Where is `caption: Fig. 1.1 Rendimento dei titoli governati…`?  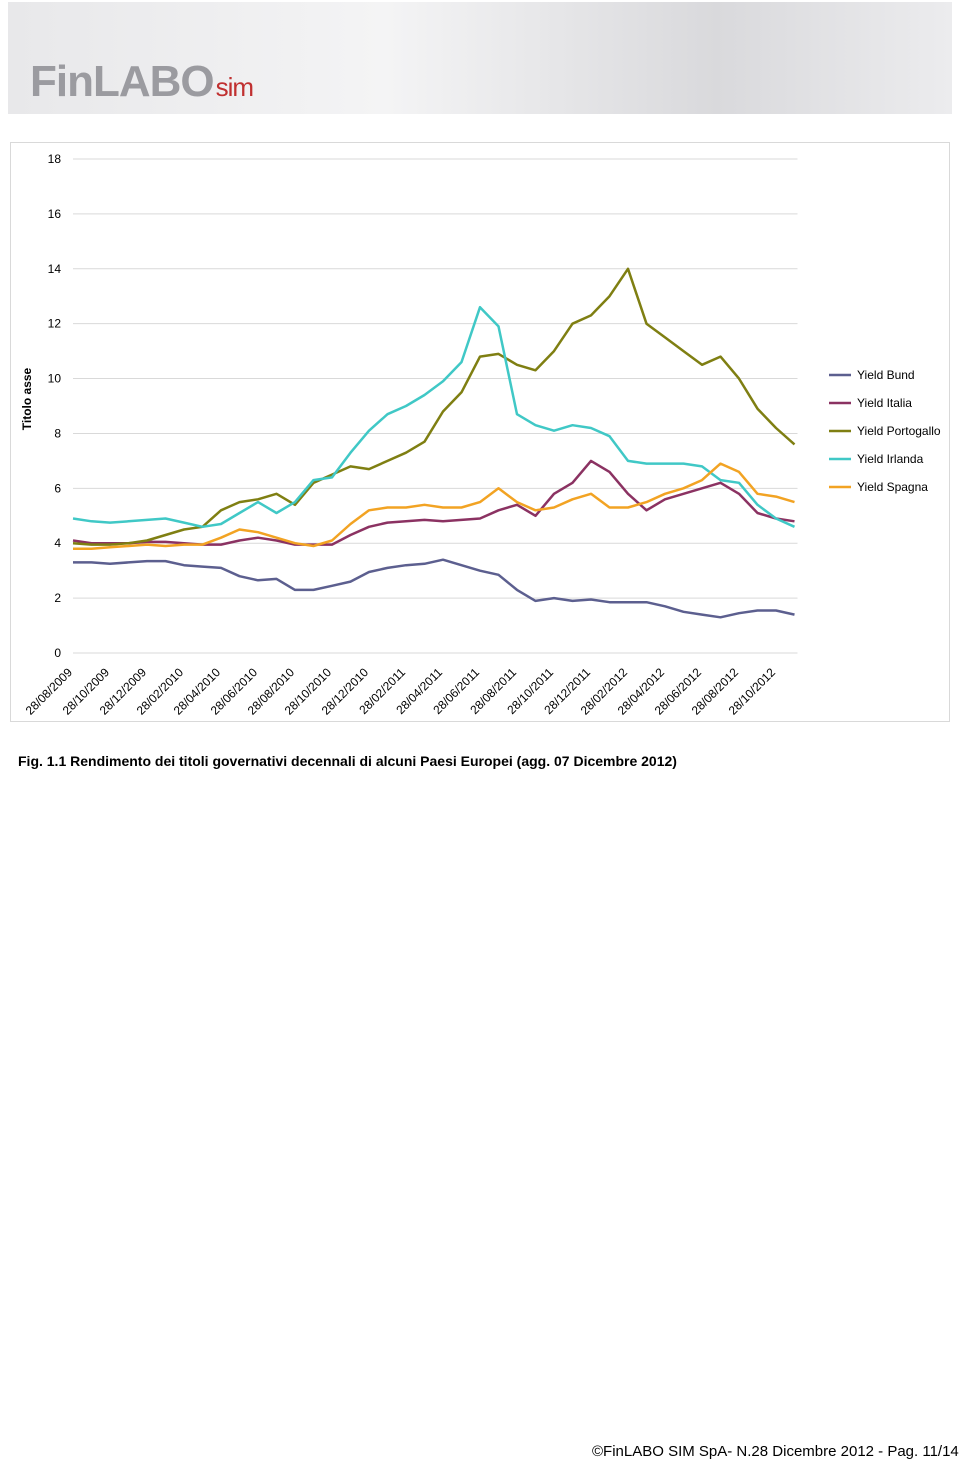
caption: Fig. 1.1 Rendimento dei titoli governati… is located at coordinates (347, 761).